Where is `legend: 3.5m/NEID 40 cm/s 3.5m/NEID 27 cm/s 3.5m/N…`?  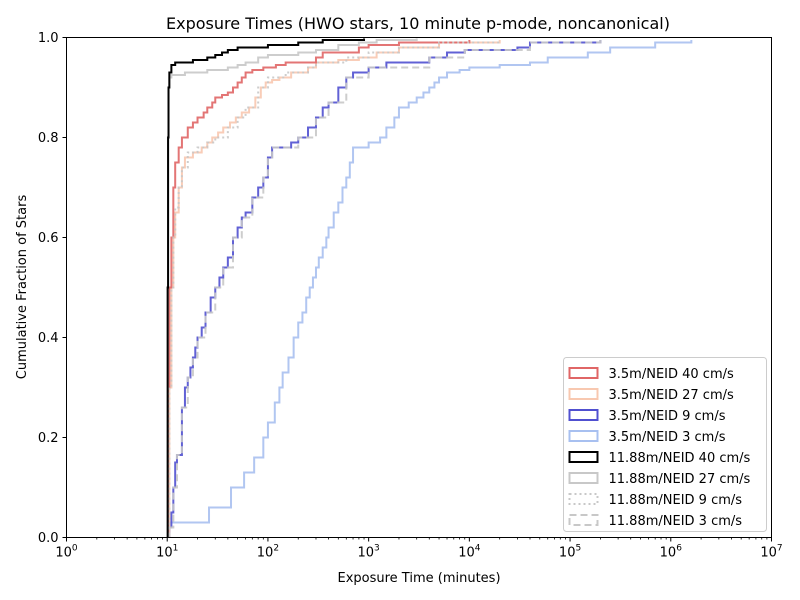 legend: 3.5m/NEID 40 cm/s 3.5m/NEID 27 cm/s 3.5m/N… is located at coordinates (665, 444).